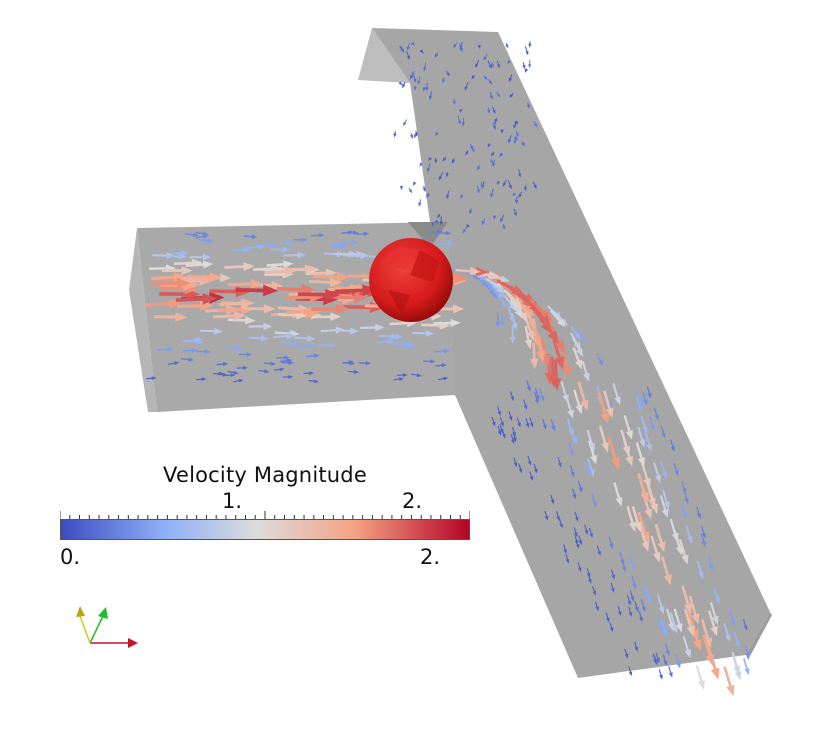 This screenshot has height=736, width=819. Describe the element at coordinates (265, 515) in the screenshot. I see `legend-ticks` at that location.